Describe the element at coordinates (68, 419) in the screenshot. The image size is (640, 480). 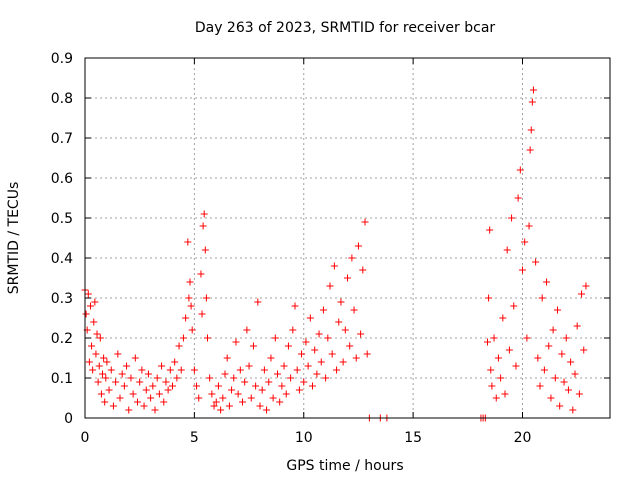
I see `y-tick-label: 0` at that location.